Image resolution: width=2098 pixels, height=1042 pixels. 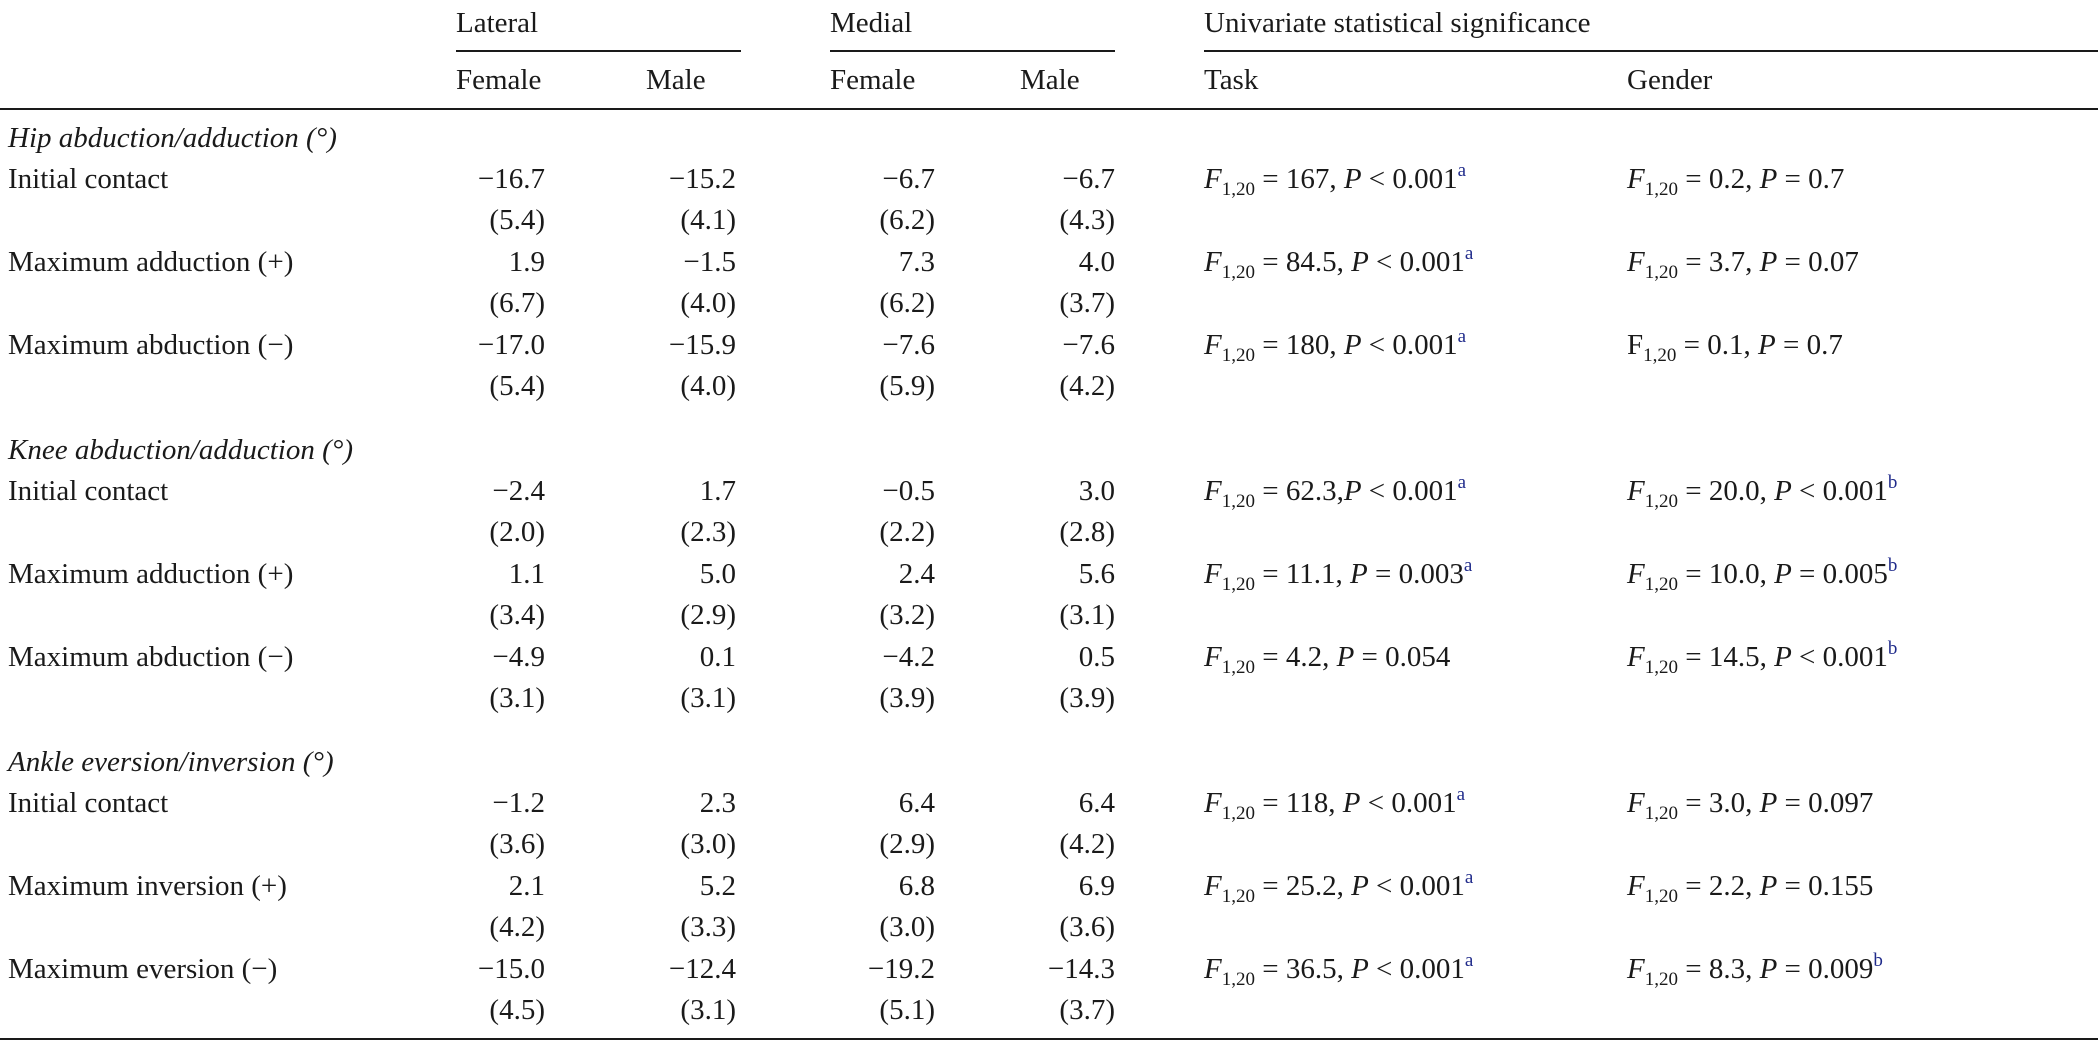 What do you see at coordinates (1298, 803) in the screenshot?
I see `stat-f-value: = 118,` at bounding box center [1298, 803].